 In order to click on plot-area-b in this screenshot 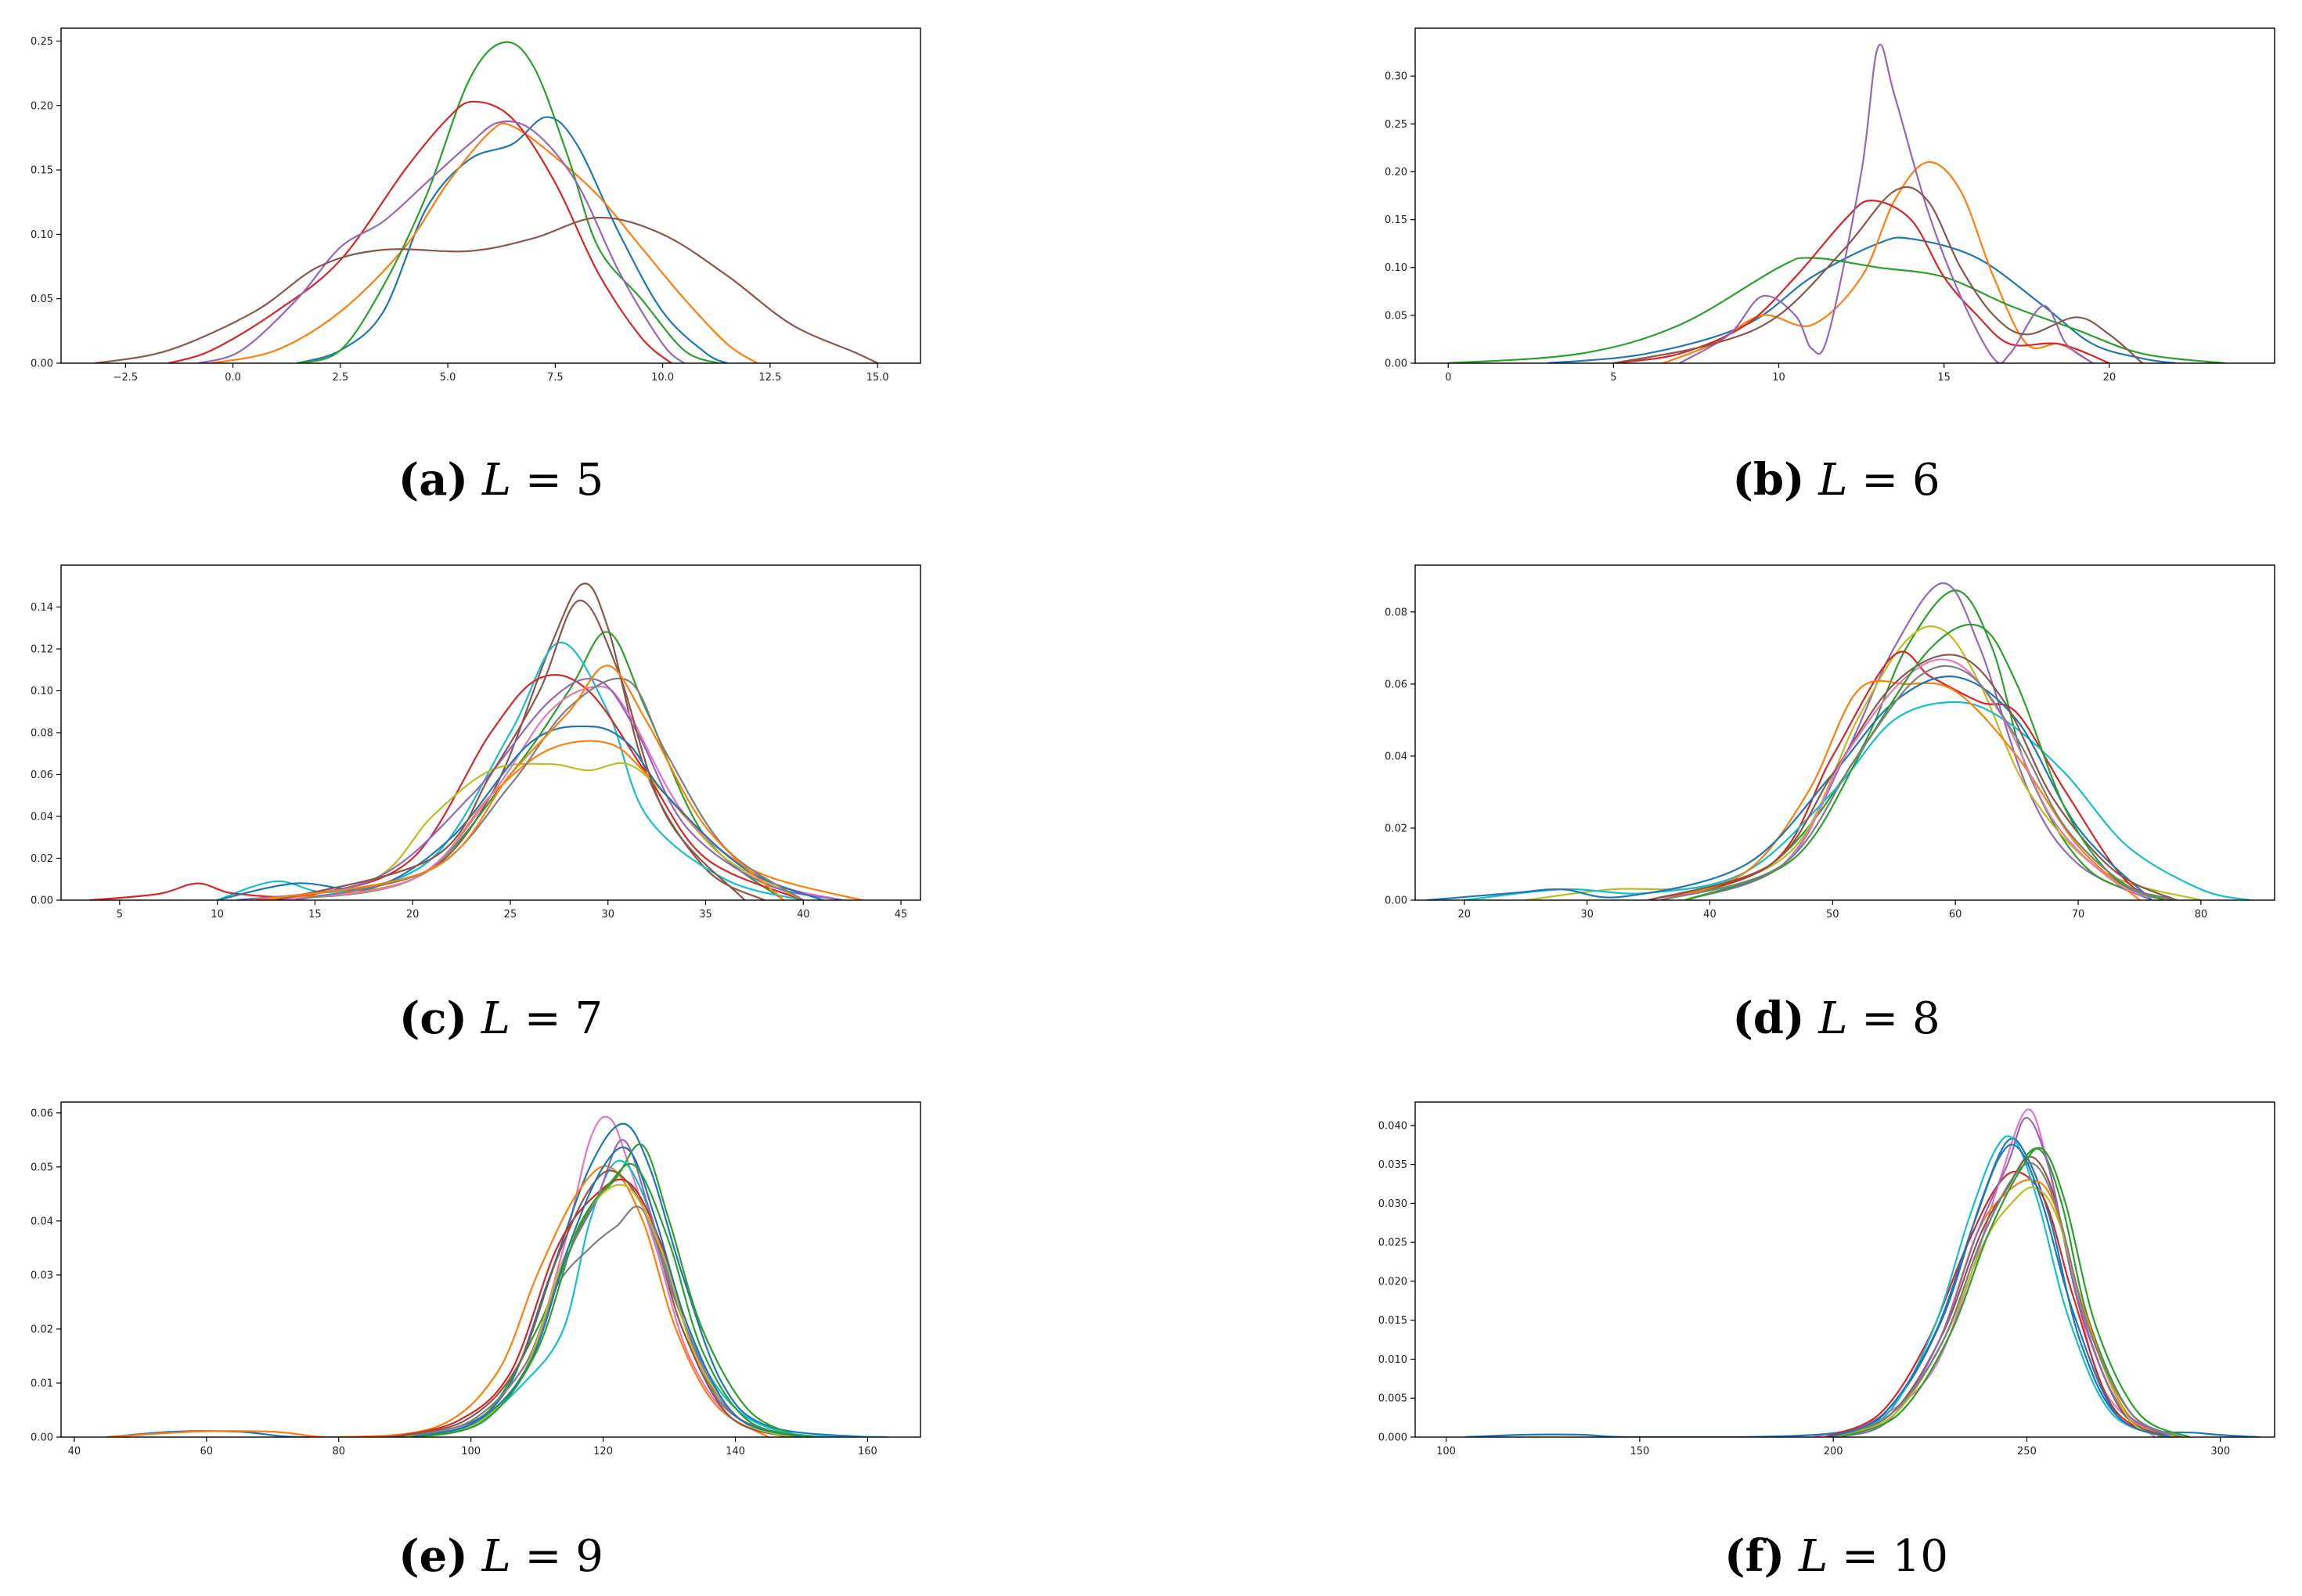, I will do `click(1845, 195)`.